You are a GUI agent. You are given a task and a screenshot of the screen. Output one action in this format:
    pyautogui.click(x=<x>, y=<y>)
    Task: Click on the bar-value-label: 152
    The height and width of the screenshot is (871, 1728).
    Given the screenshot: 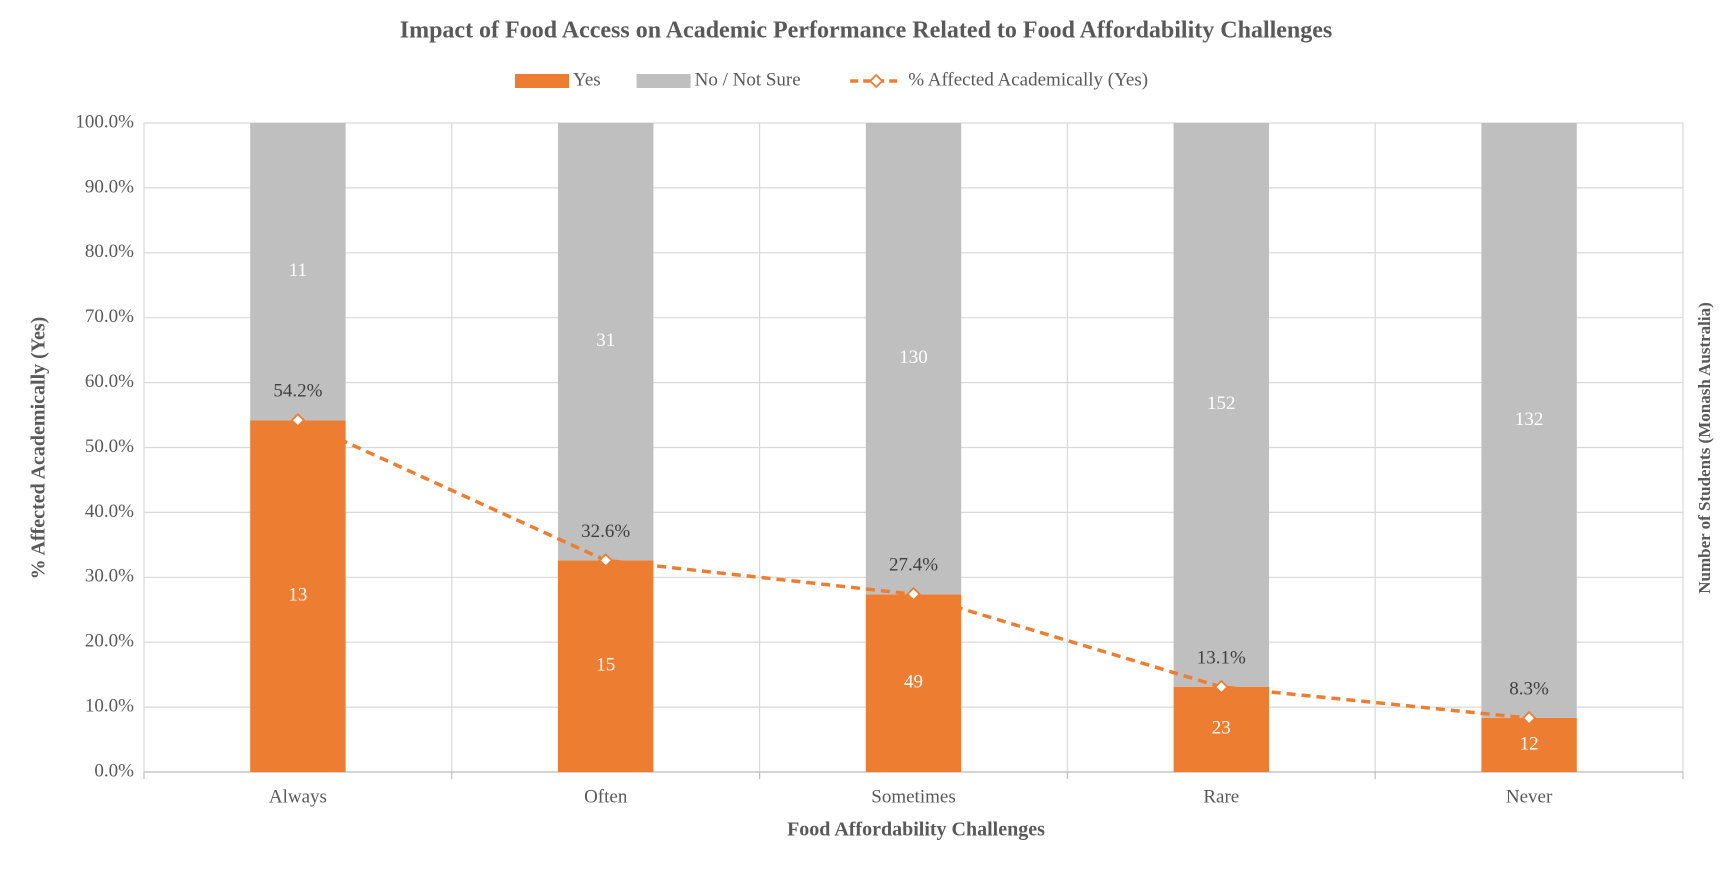 What is the action you would take?
    pyautogui.click(x=1221, y=403)
    